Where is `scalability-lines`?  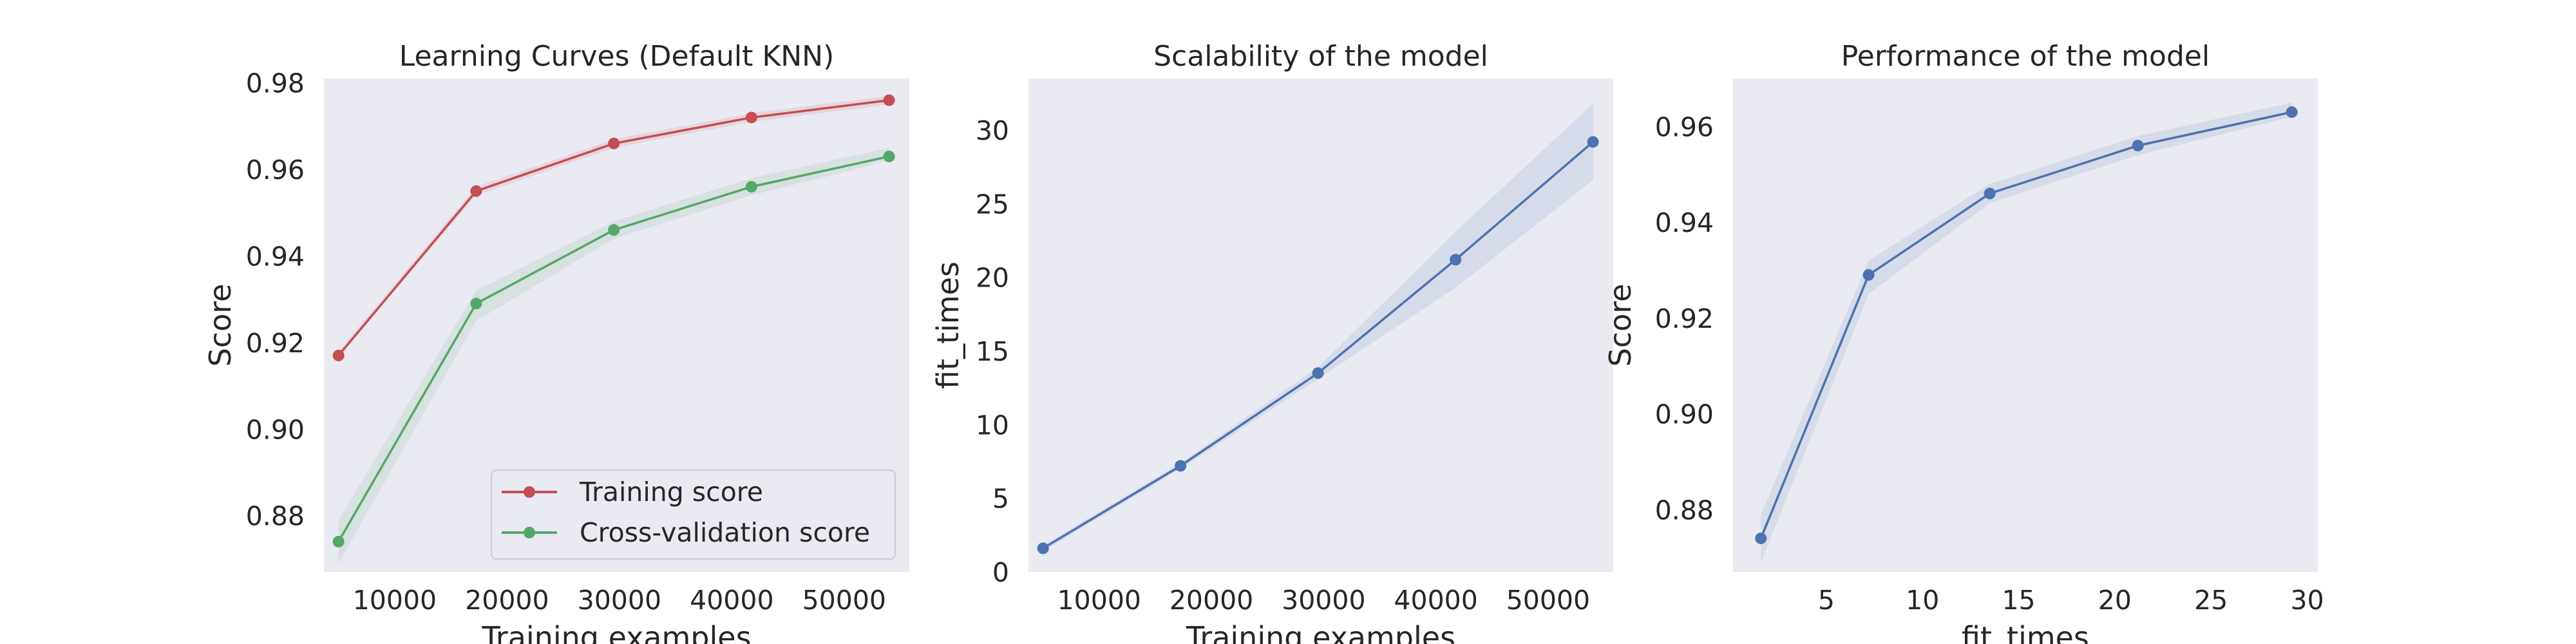 scalability-lines is located at coordinates (1318, 345).